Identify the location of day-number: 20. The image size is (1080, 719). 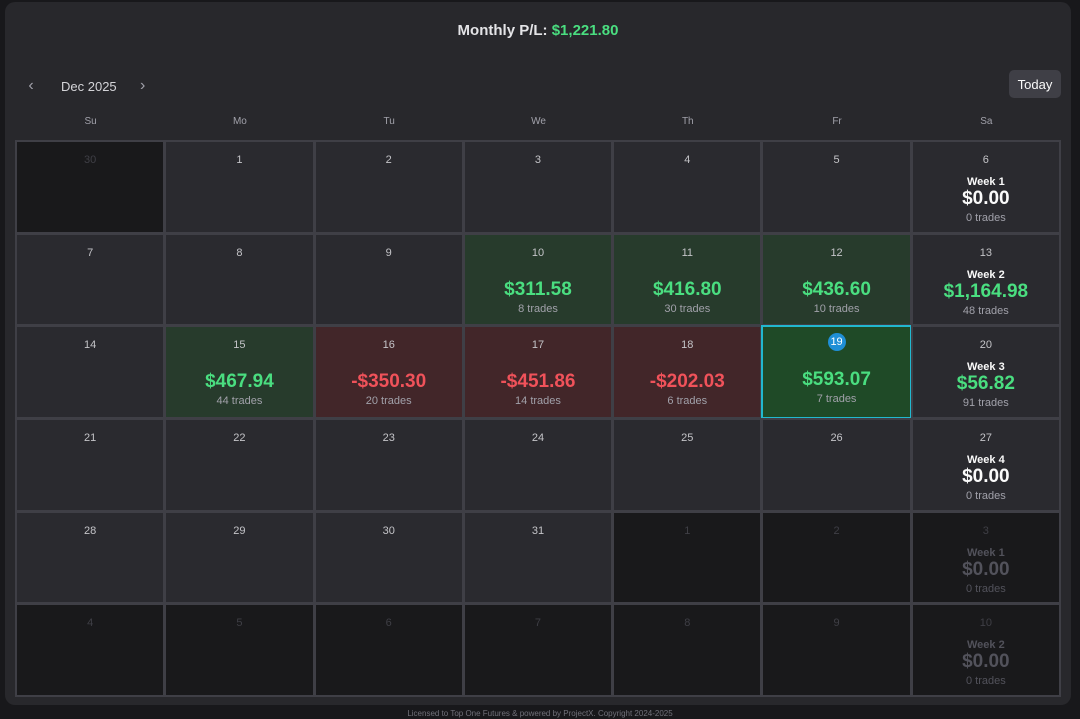
(985, 345).